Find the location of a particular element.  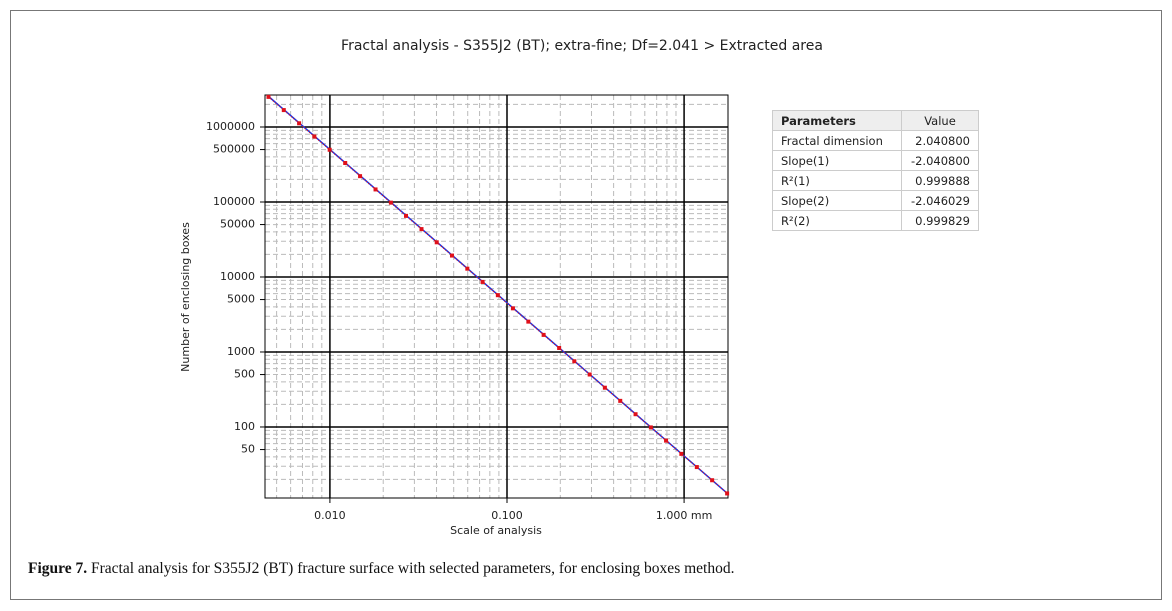

table-row: Slope(1) -2.040800 is located at coordinates (875, 160).